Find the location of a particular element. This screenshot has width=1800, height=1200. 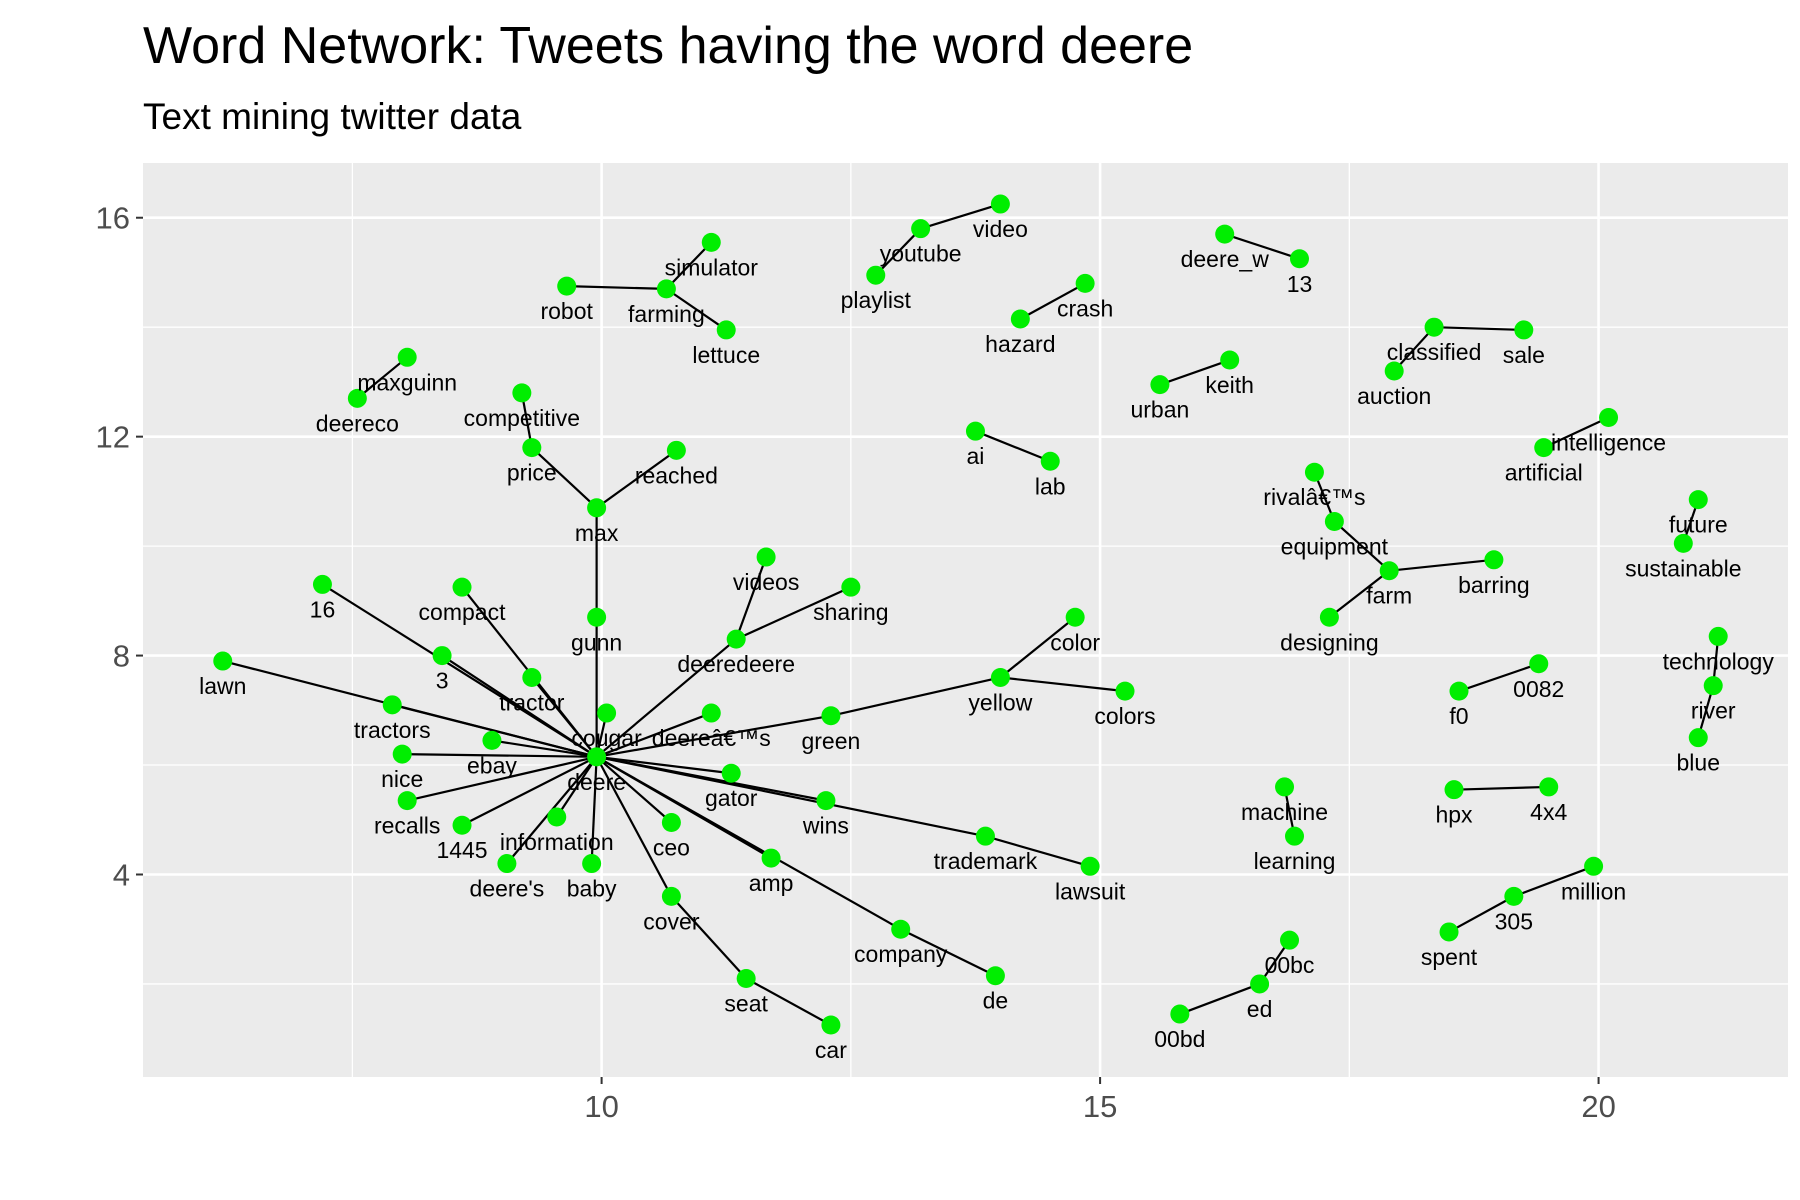

node-label: artificial is located at coordinates (1544, 473).